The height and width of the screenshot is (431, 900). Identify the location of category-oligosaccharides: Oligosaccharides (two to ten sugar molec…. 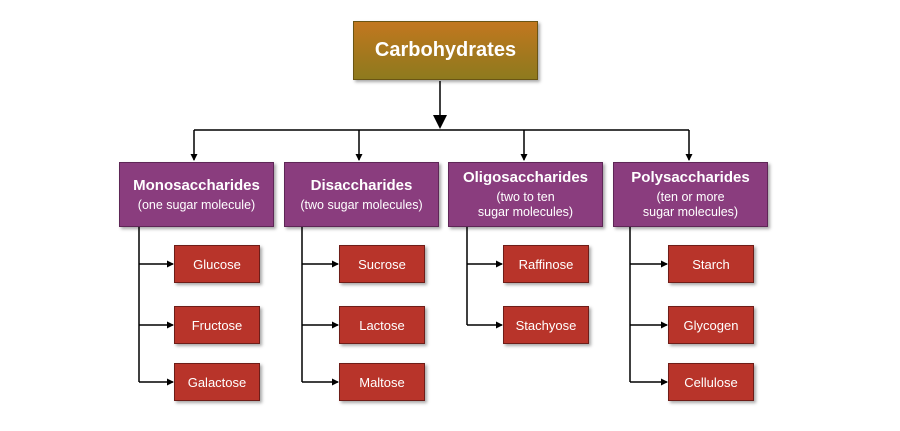
(525, 194).